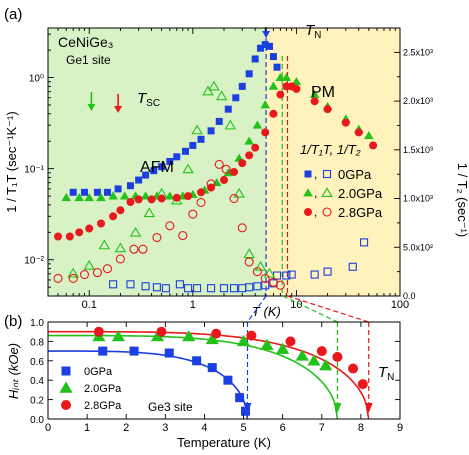 This screenshot has width=469, height=455. What do you see at coordinates (34, 261) in the screenshot?
I see `a-yl-tick-label-2: 10⁻²` at bounding box center [34, 261].